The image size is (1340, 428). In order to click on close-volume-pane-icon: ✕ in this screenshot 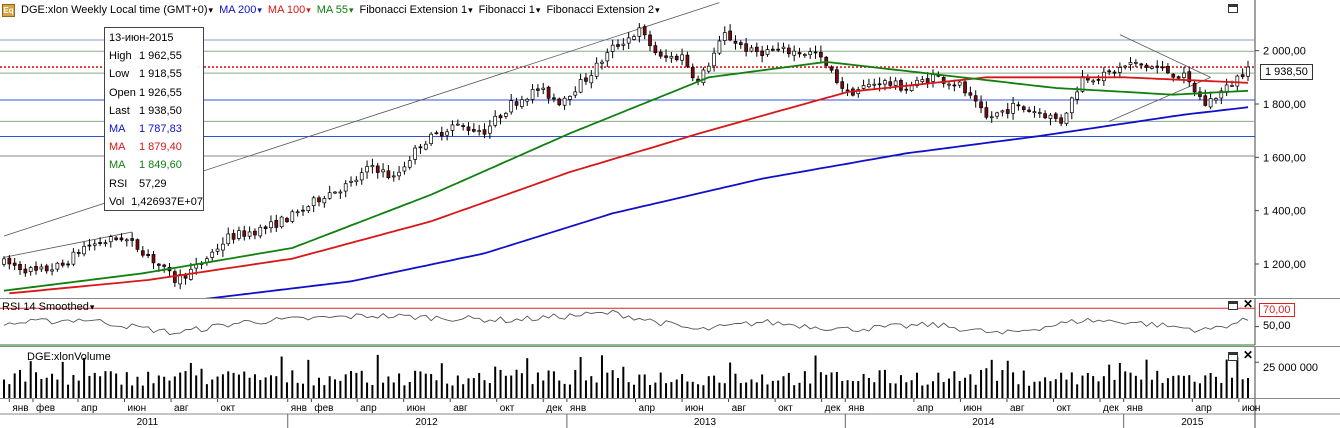, I will do `click(1248, 355)`.